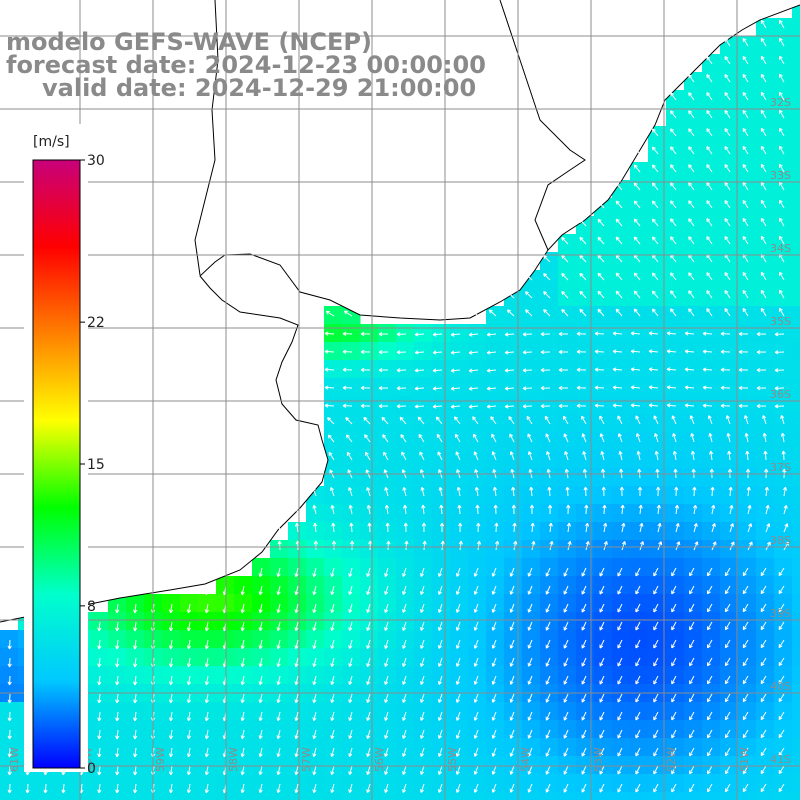 Image resolution: width=800 pixels, height=800 pixels. I want to click on latitude-label: 32S, so click(780, 102).